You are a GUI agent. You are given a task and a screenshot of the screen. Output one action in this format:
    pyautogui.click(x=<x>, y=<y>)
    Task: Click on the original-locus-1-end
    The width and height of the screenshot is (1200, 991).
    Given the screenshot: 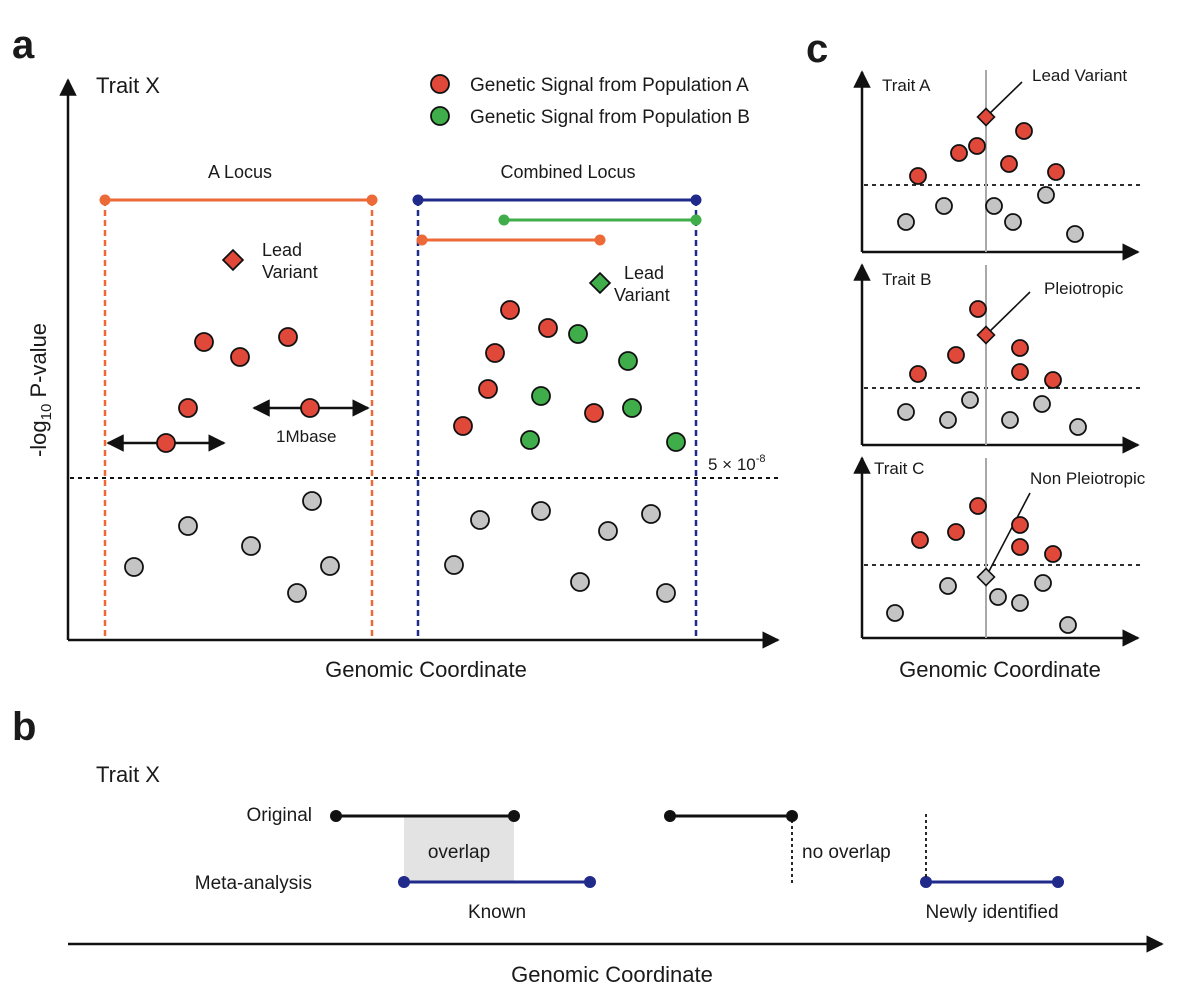 What is the action you would take?
    pyautogui.click(x=514, y=816)
    